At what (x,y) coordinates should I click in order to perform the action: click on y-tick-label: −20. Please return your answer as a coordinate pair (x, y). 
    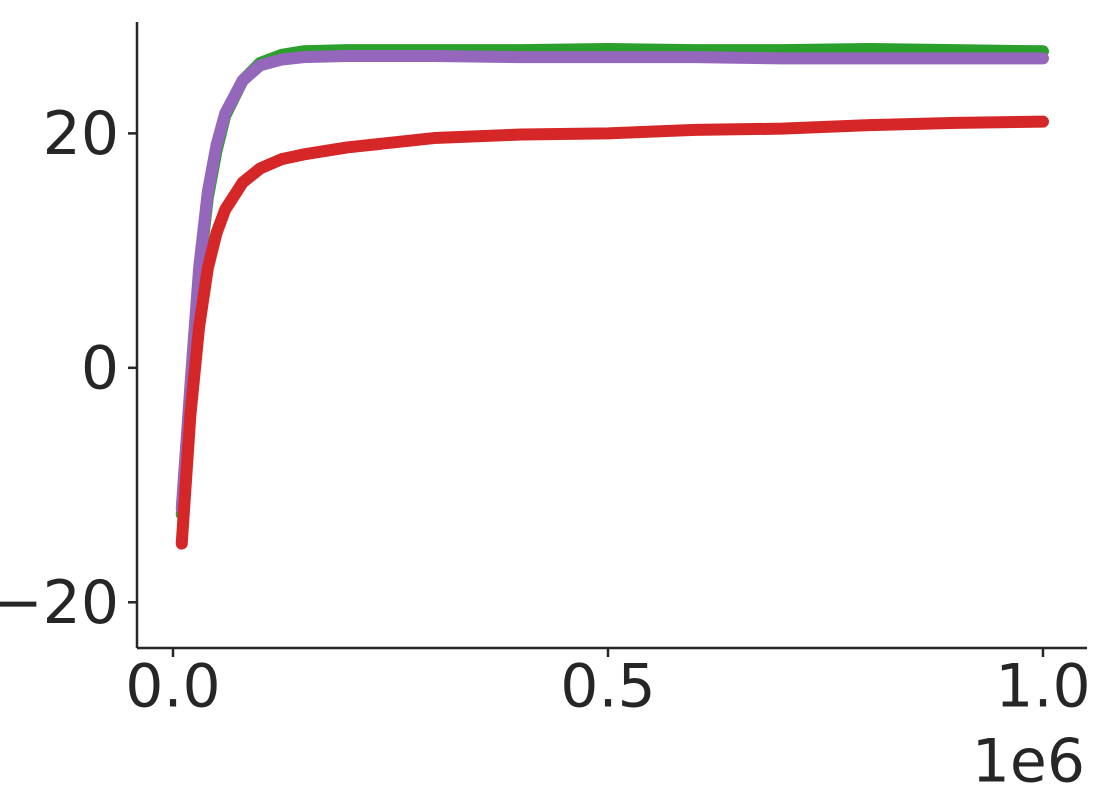
    Looking at the image, I should click on (59, 603).